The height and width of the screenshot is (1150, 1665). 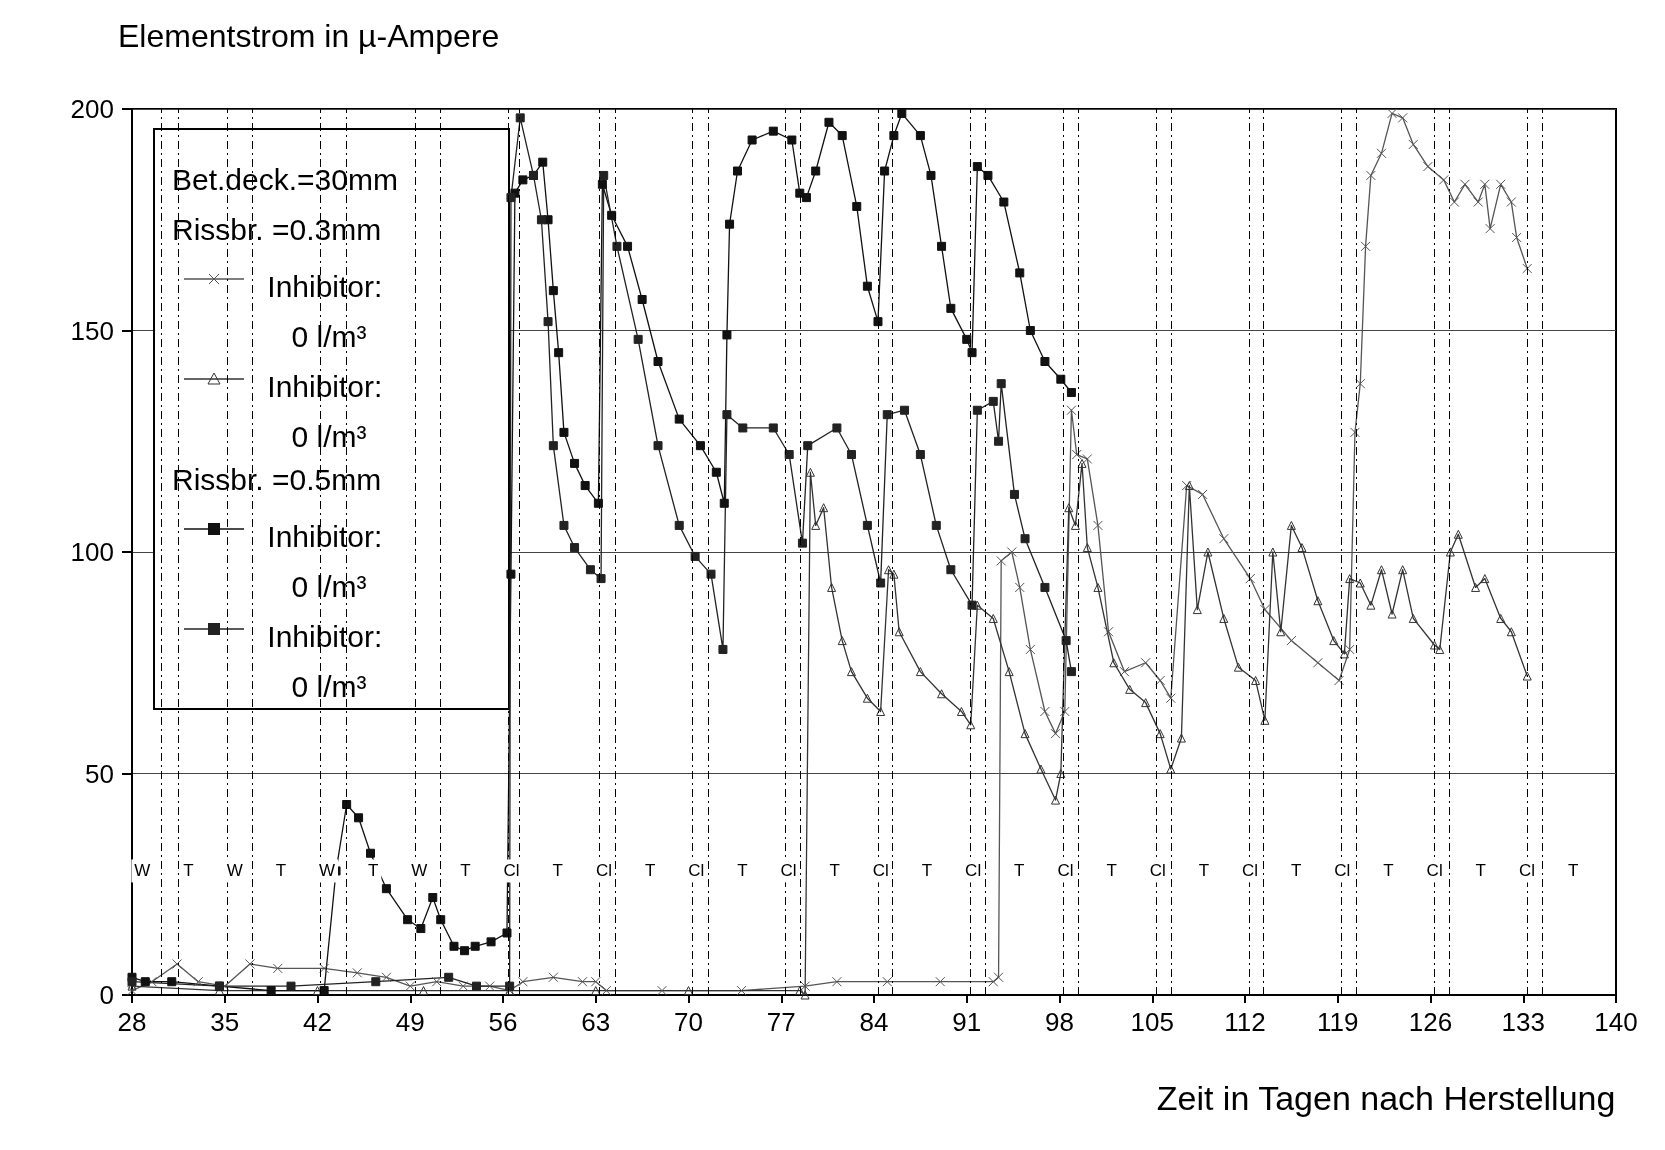 I want to click on y-tick-label: 0, so click(x=106, y=995).